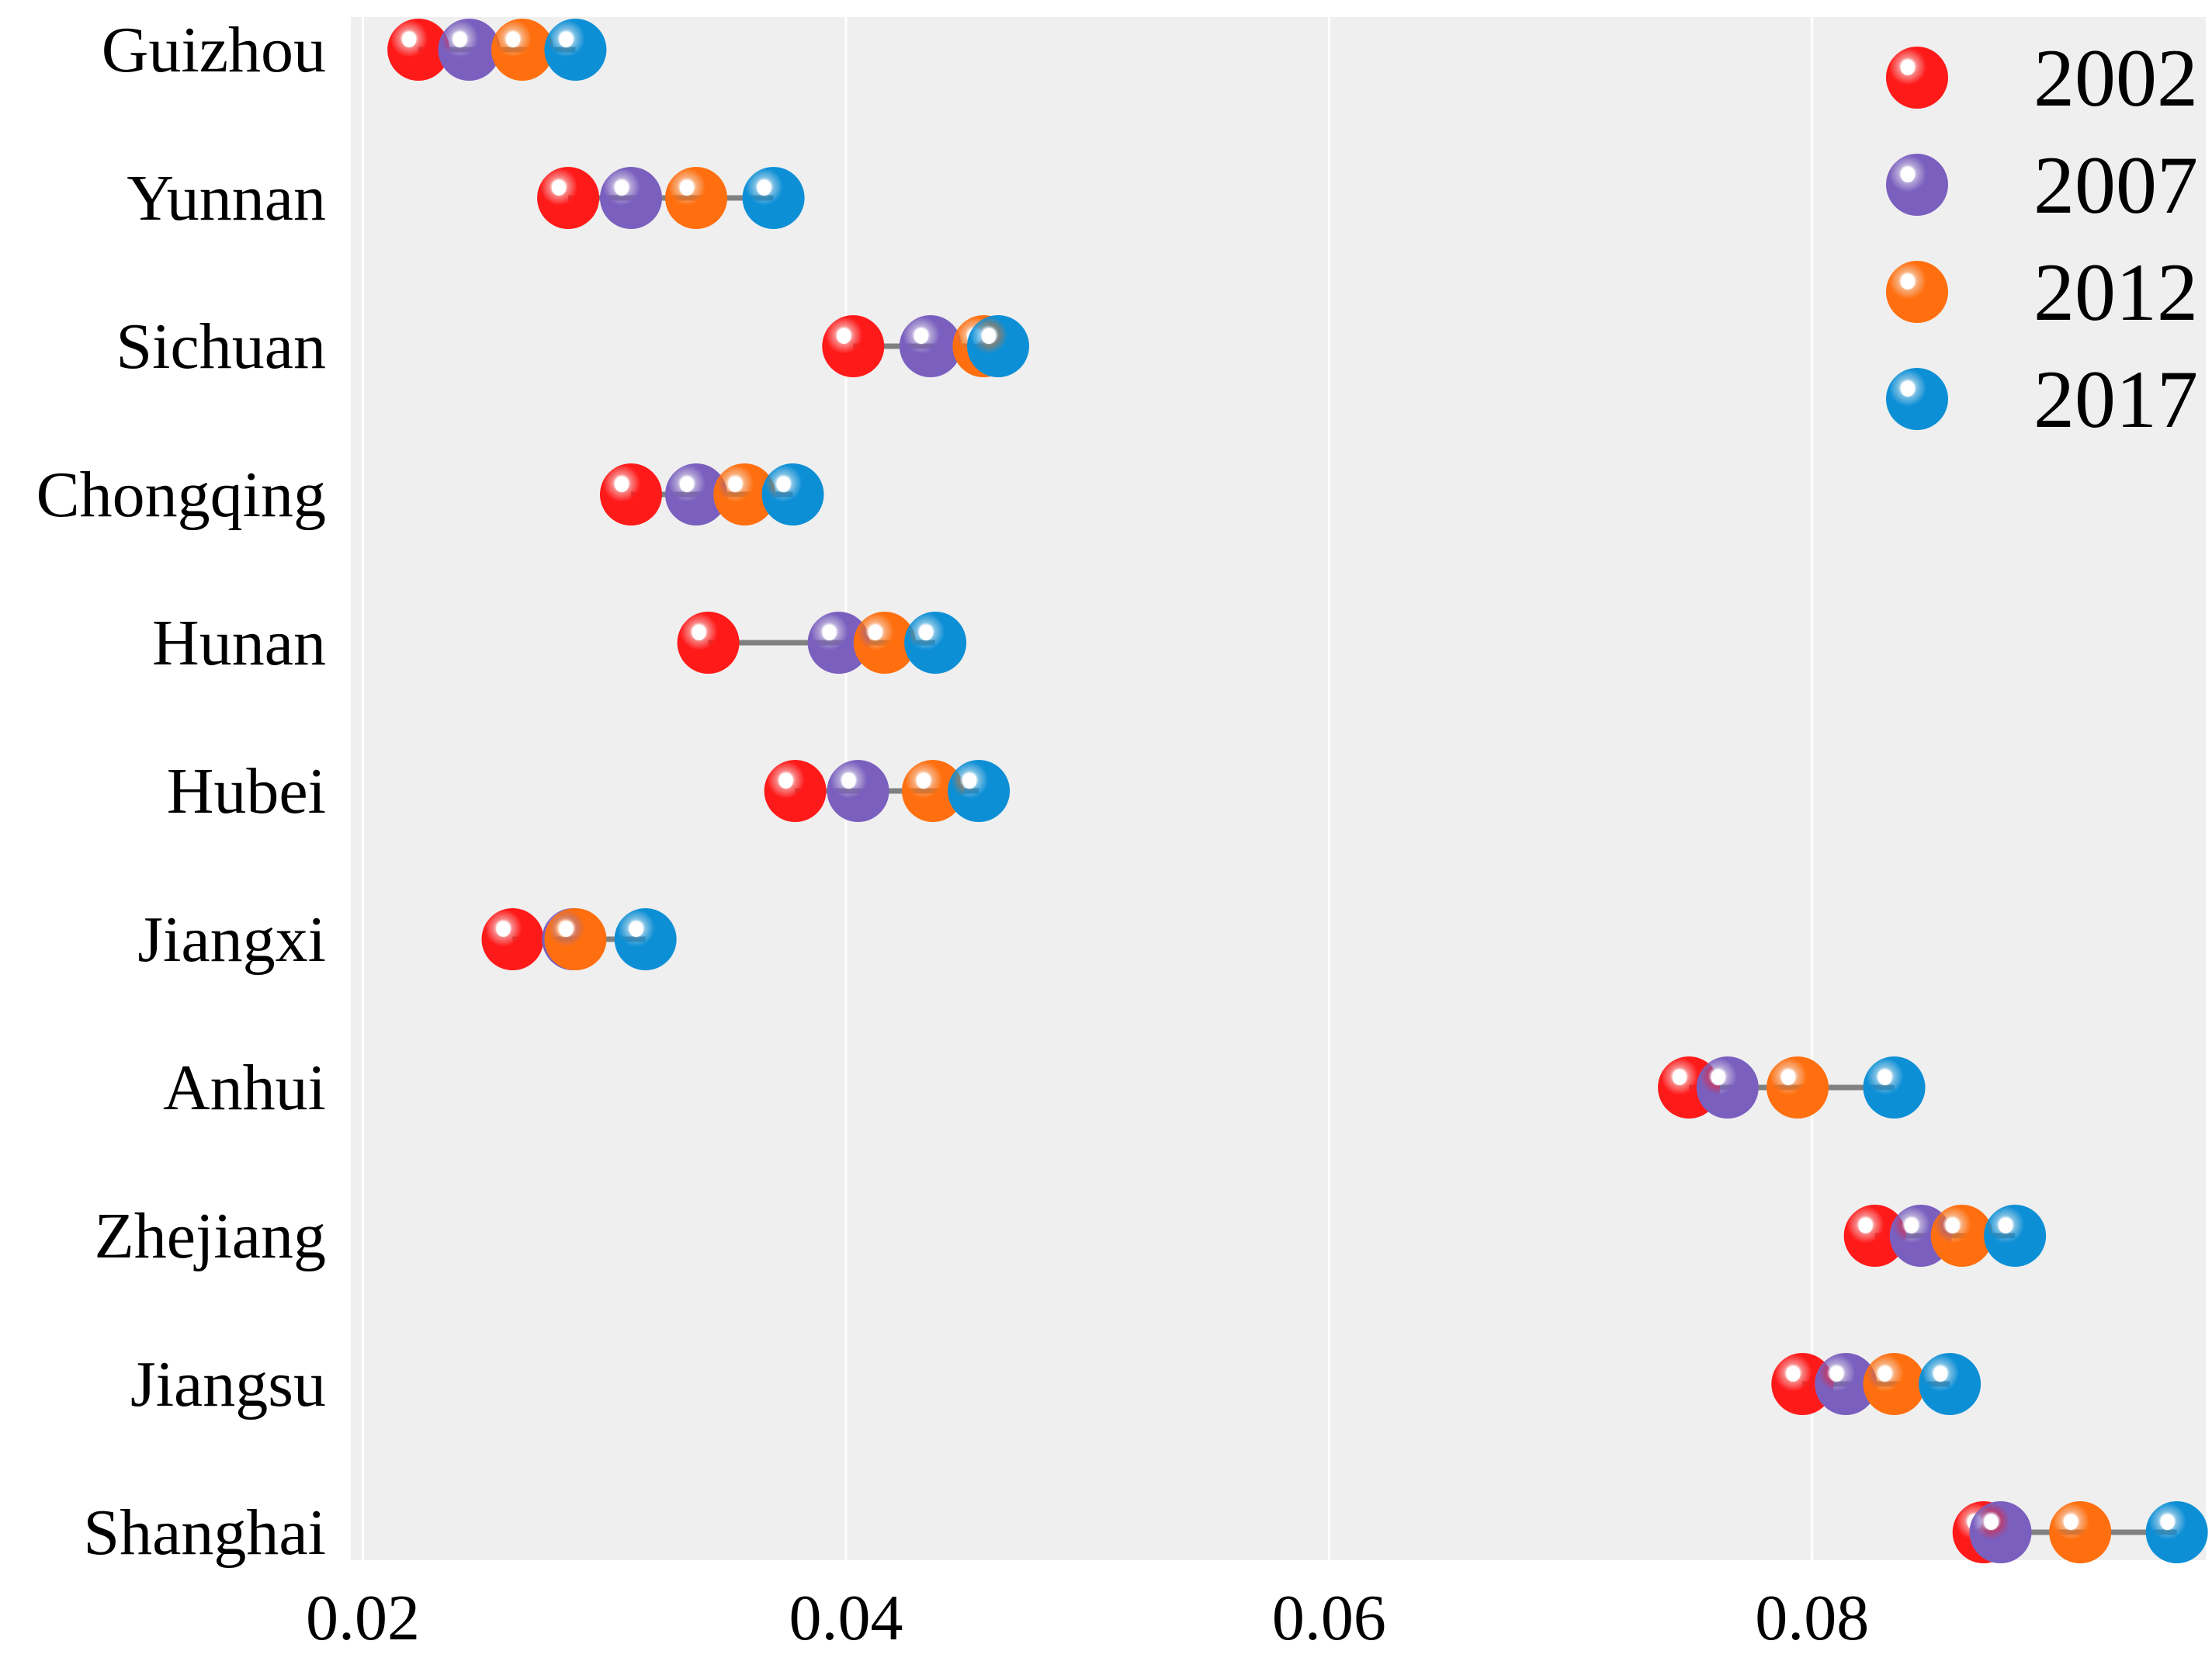  Describe the element at coordinates (214, 50) in the screenshot. I see `category-label-guizhou: Guizhou` at that location.